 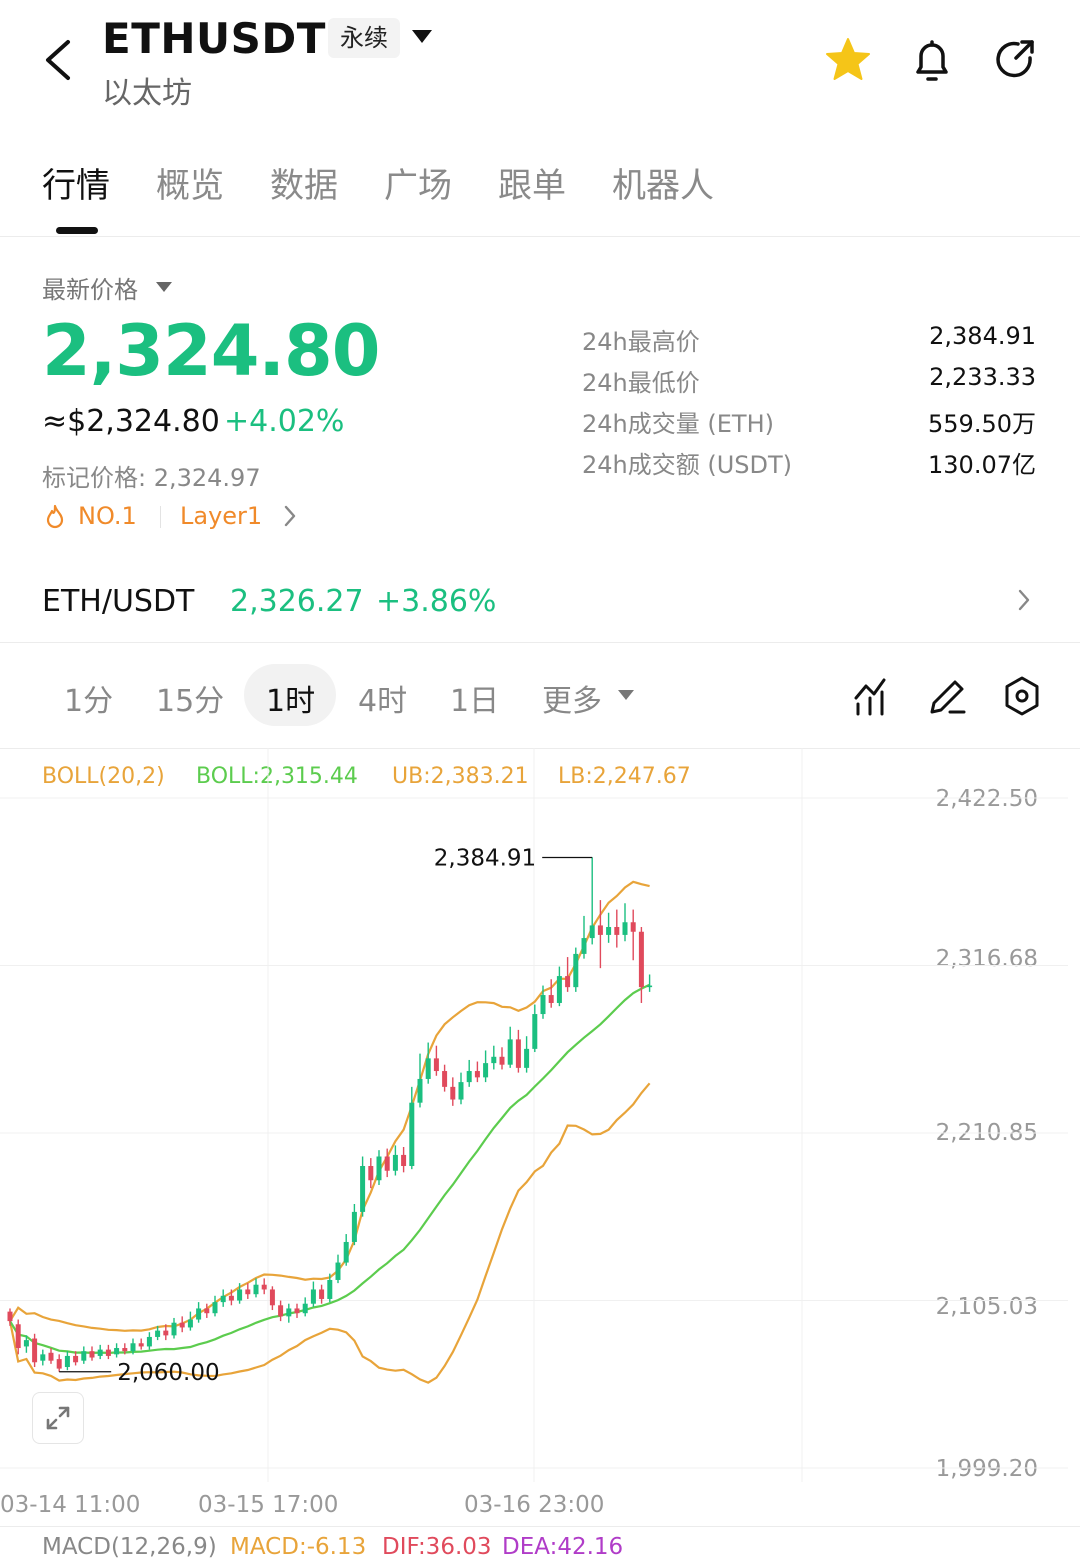 I want to click on fullscreen-button, so click(x=58, y=1418).